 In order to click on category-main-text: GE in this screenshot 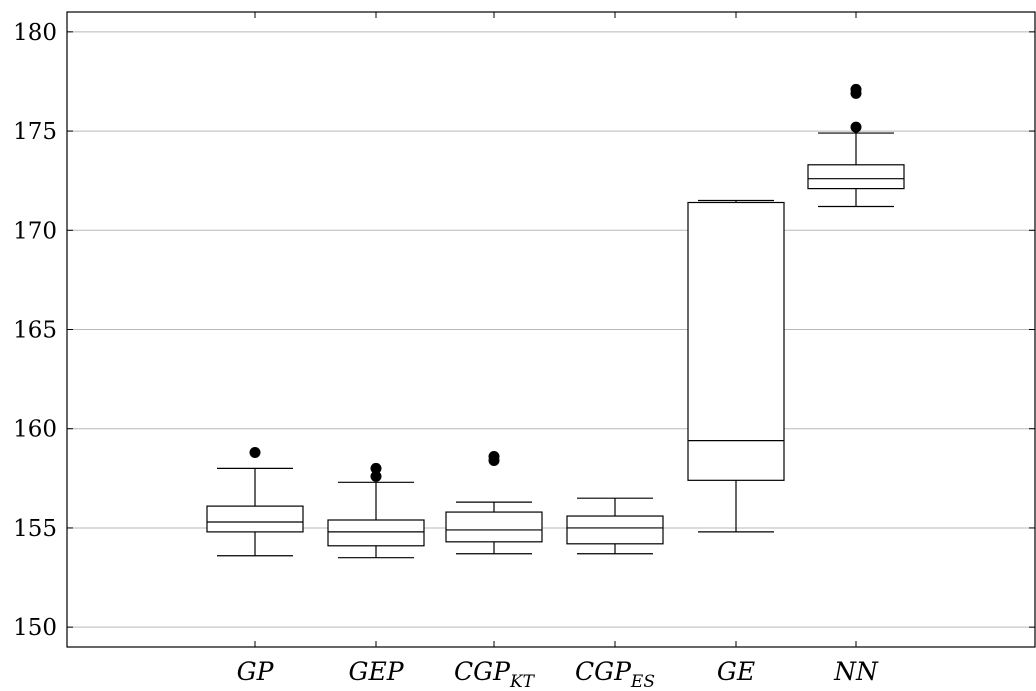, I will do `click(736, 671)`.